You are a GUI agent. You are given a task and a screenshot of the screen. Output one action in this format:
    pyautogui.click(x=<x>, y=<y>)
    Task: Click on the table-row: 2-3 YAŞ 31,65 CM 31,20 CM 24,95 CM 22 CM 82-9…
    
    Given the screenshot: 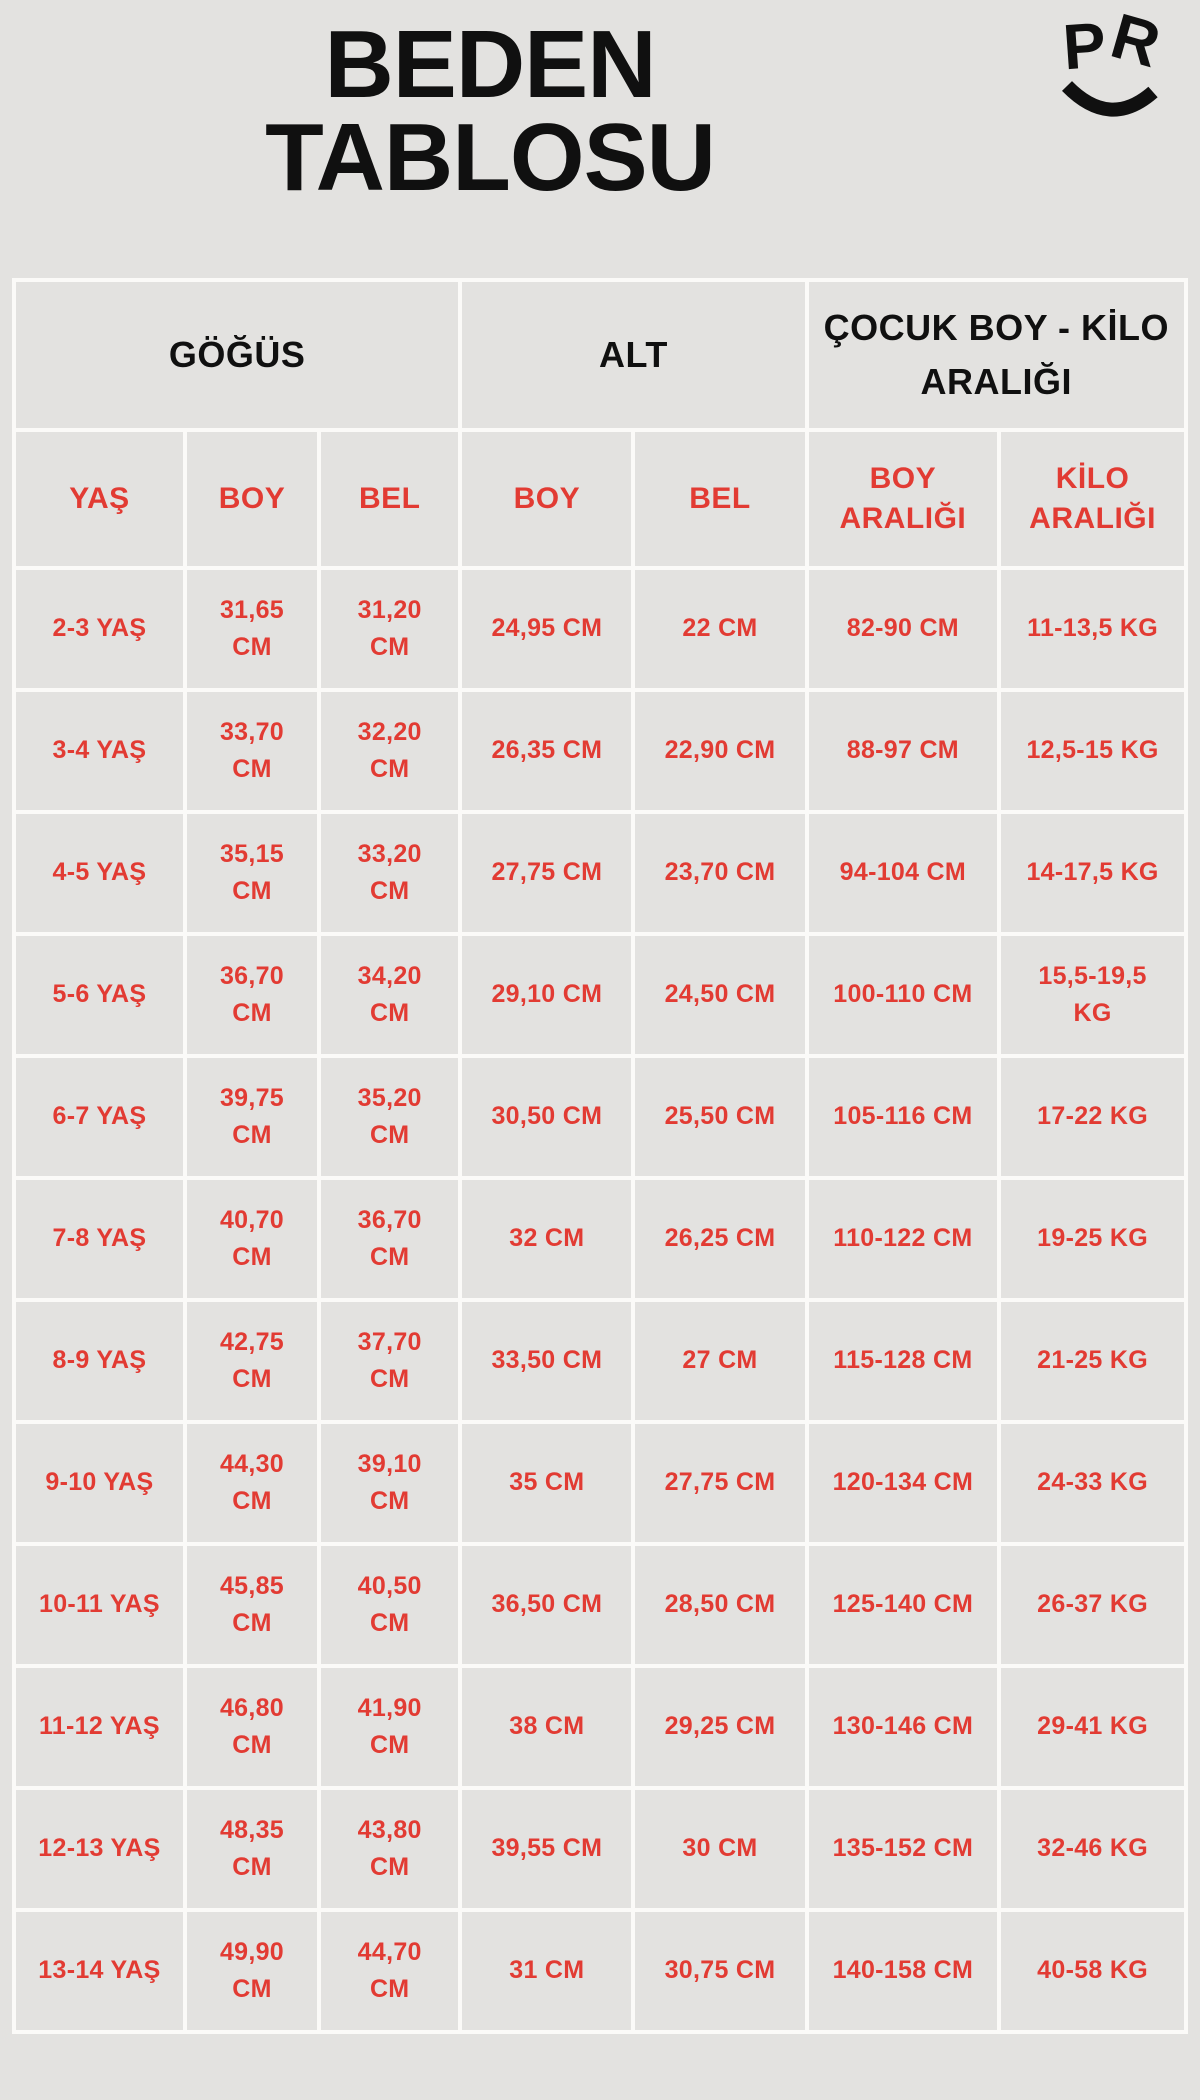 What is the action you would take?
    pyautogui.click(x=600, y=629)
    